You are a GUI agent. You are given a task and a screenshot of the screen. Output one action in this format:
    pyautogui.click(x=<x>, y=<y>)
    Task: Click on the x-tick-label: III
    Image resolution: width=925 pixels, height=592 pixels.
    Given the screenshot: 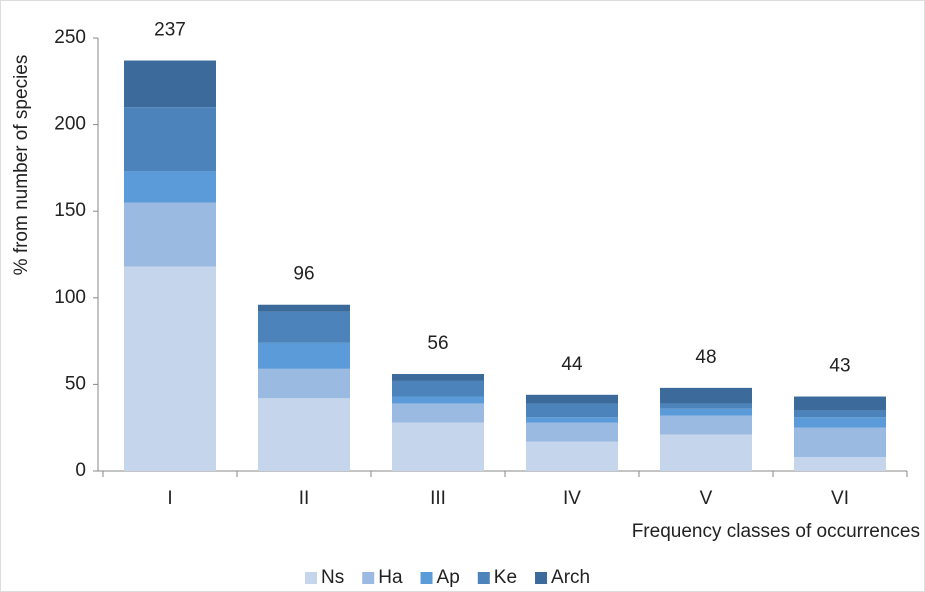 What is the action you would take?
    pyautogui.click(x=438, y=498)
    